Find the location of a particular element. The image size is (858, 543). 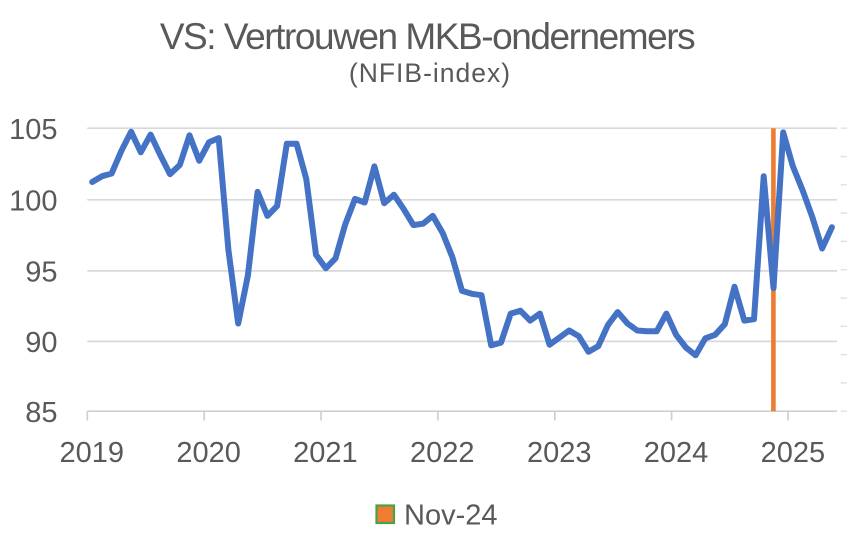

svg-text: 2024 is located at coordinates (676, 453).